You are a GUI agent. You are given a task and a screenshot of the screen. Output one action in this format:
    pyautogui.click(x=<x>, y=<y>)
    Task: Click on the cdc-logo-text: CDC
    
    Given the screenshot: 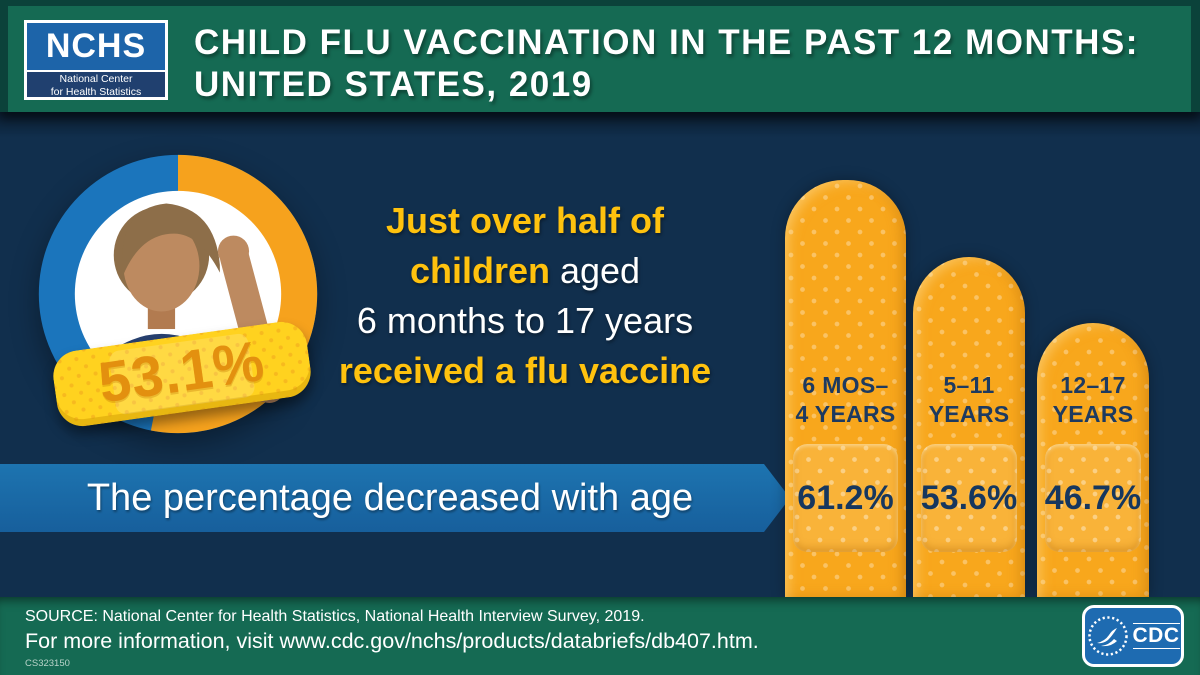 What is the action you would take?
    pyautogui.click(x=1156, y=636)
    